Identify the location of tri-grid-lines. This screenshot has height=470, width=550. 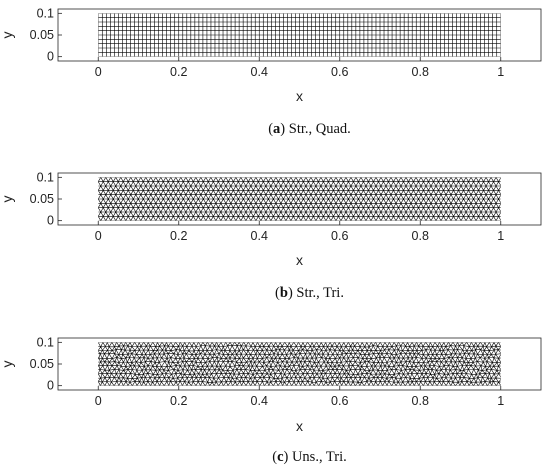
(299, 199).